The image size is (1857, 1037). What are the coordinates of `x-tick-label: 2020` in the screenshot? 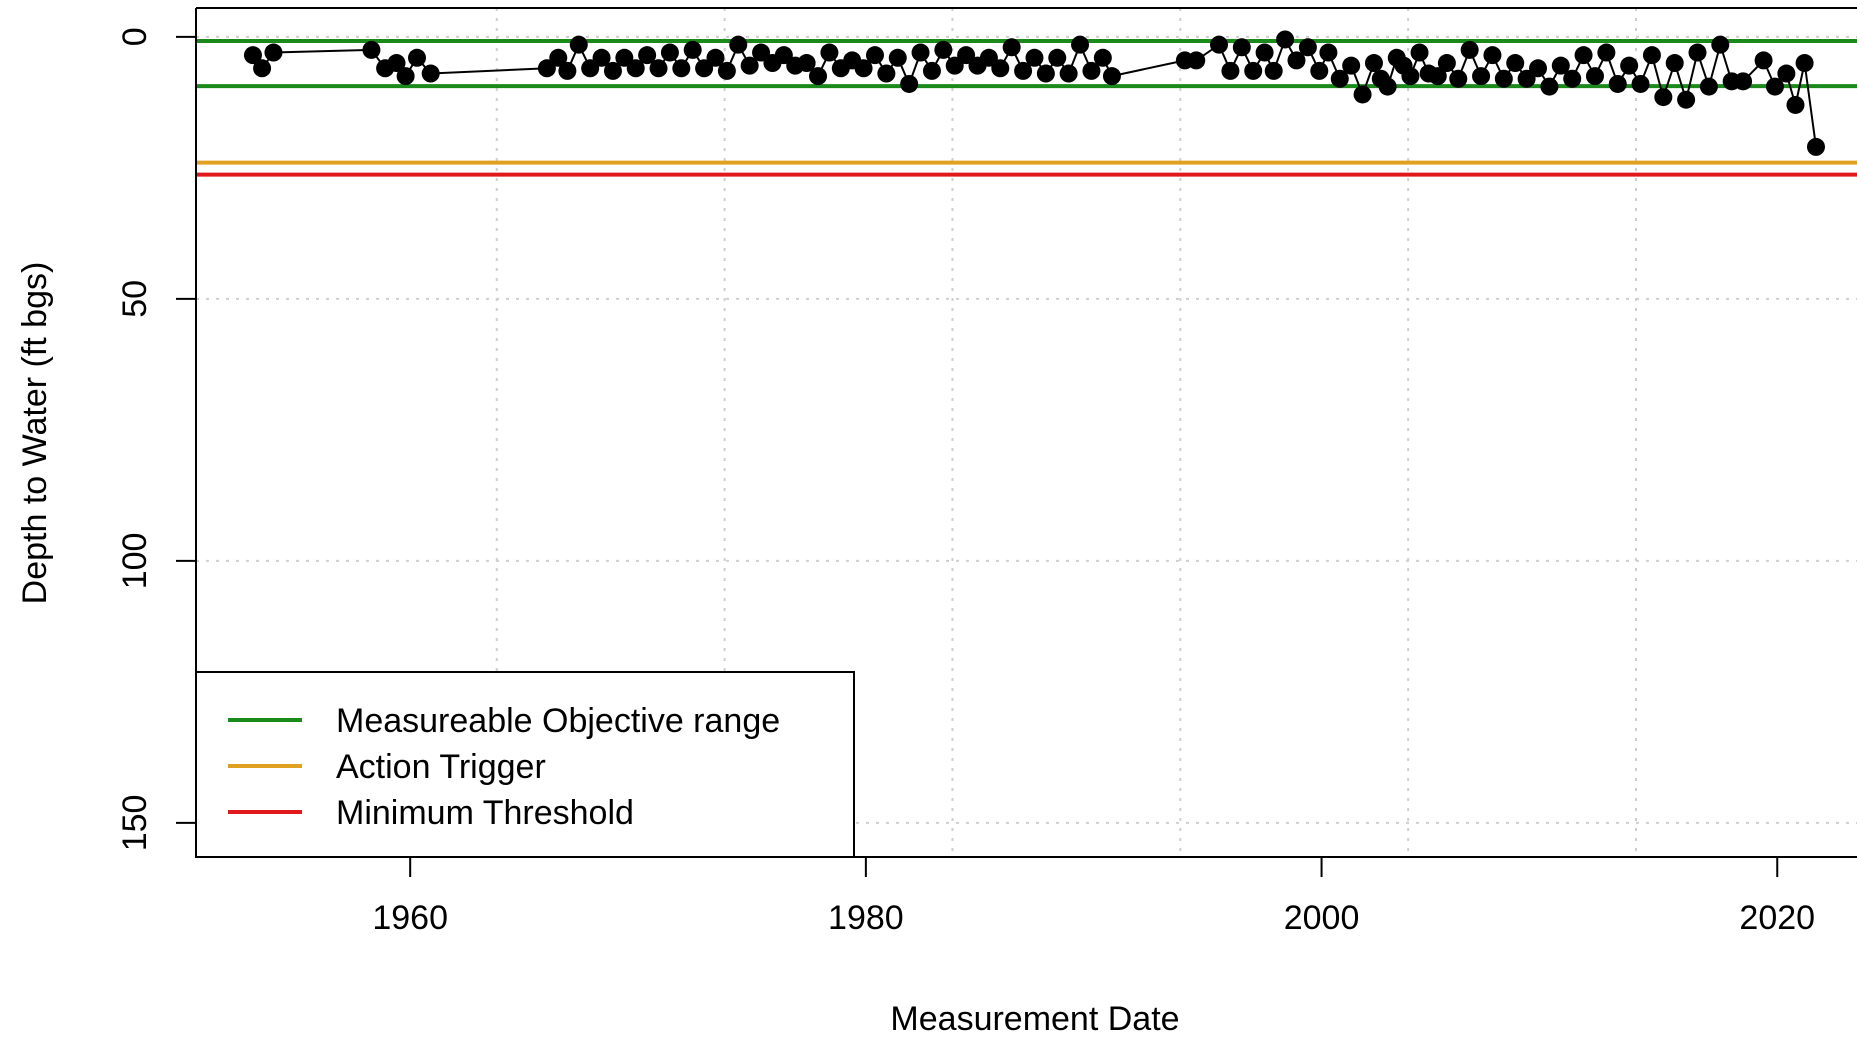 It's located at (1777, 918).